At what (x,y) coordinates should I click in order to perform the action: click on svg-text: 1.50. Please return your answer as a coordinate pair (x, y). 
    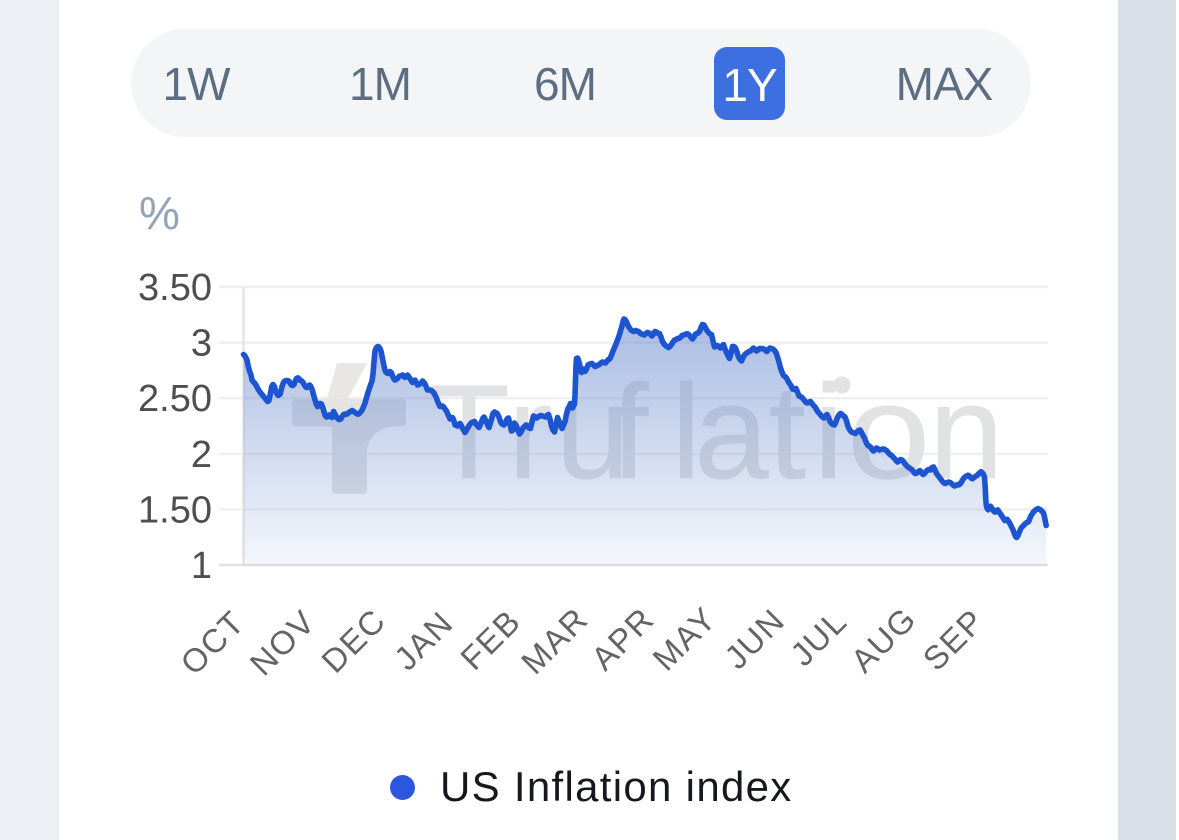
    Looking at the image, I should click on (175, 510).